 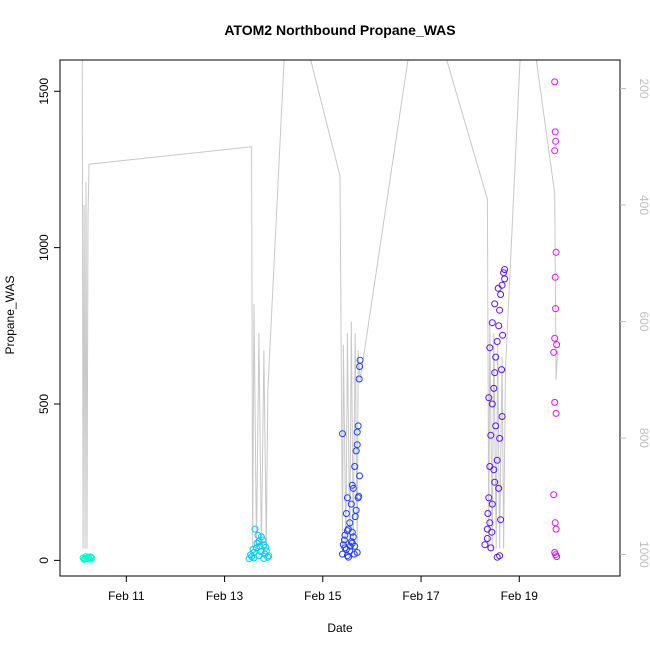 What do you see at coordinates (643, 89) in the screenshot?
I see `y2-tick-label: 200` at bounding box center [643, 89].